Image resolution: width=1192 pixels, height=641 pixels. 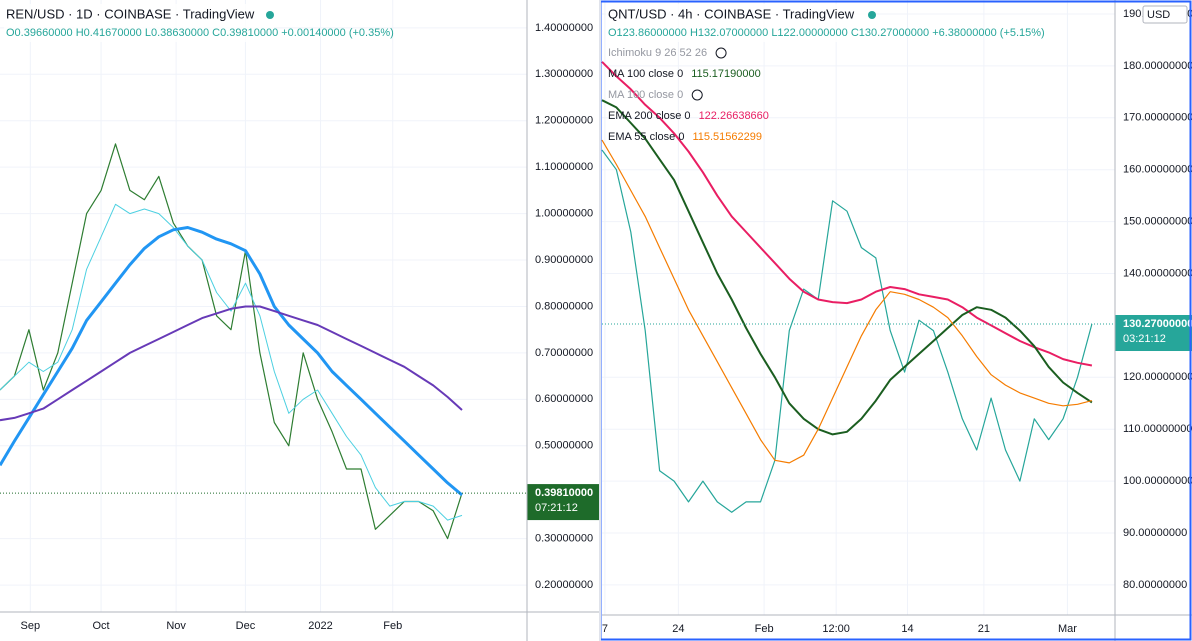 What do you see at coordinates (1158, 15) in the screenshot?
I see `currency: USD` at bounding box center [1158, 15].